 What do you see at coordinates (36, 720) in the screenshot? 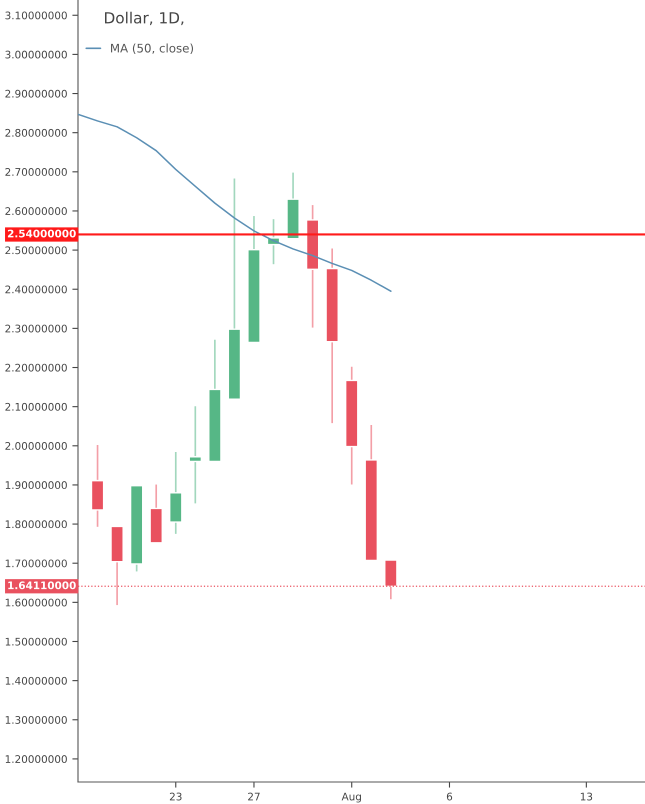
I see `y-tick-label: 1.30000000` at bounding box center [36, 720].